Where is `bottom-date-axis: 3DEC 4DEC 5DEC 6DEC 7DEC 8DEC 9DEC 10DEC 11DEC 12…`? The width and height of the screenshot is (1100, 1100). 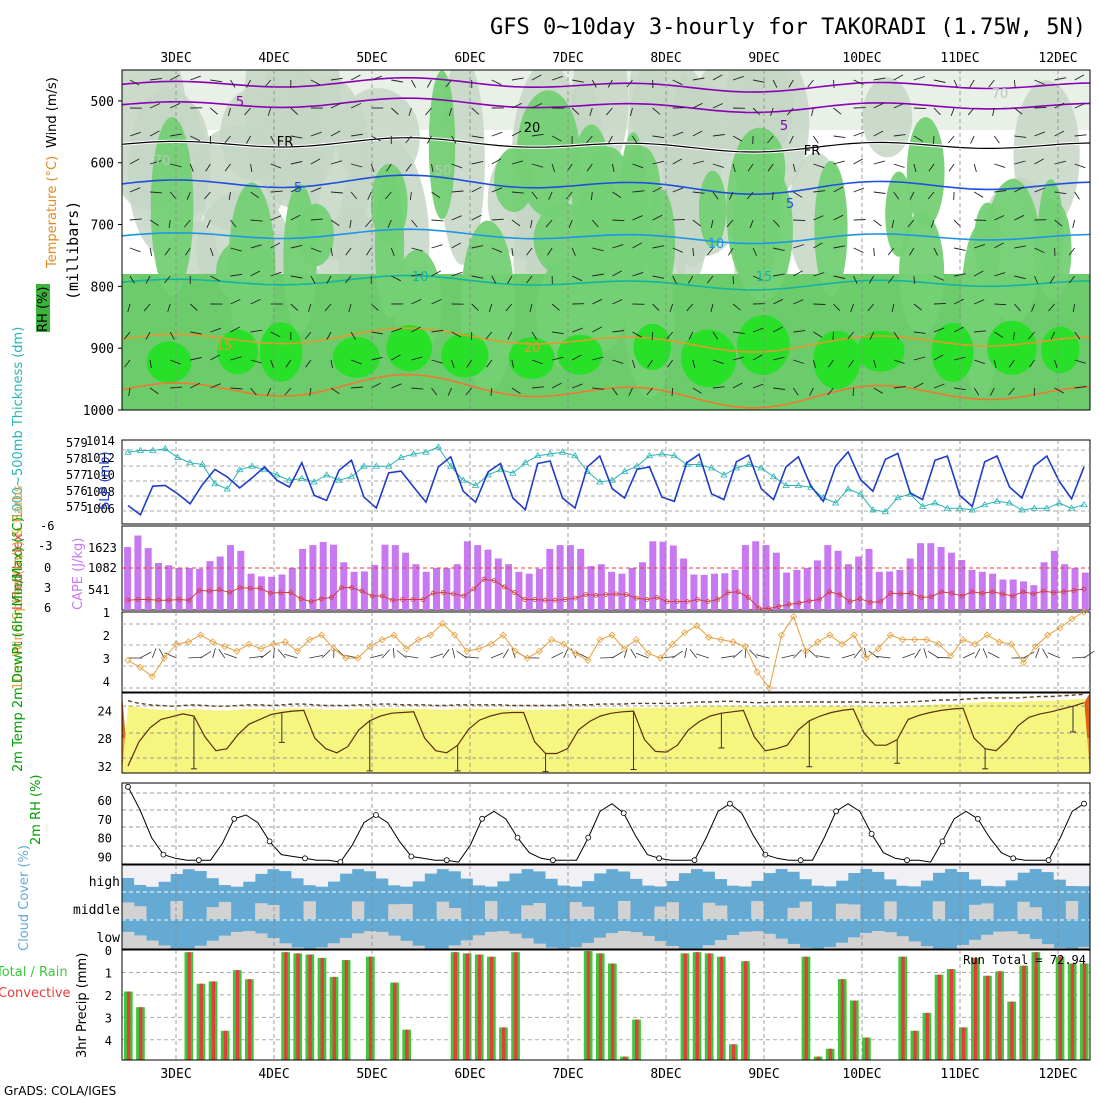 bottom-date-axis: 3DEC 4DEC 5DEC 6DEC 7DEC 8DEC 9DEC 10DEC 11DEC 12… is located at coordinates (618, 1074).